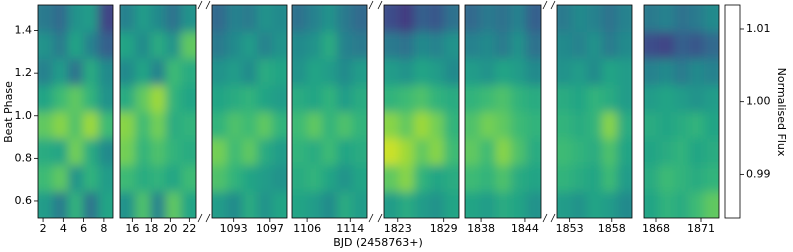 Image resolution: width=793 pixels, height=252 pixels. Describe the element at coordinates (63, 228) in the screenshot. I see `x-tick-label: 4` at that location.